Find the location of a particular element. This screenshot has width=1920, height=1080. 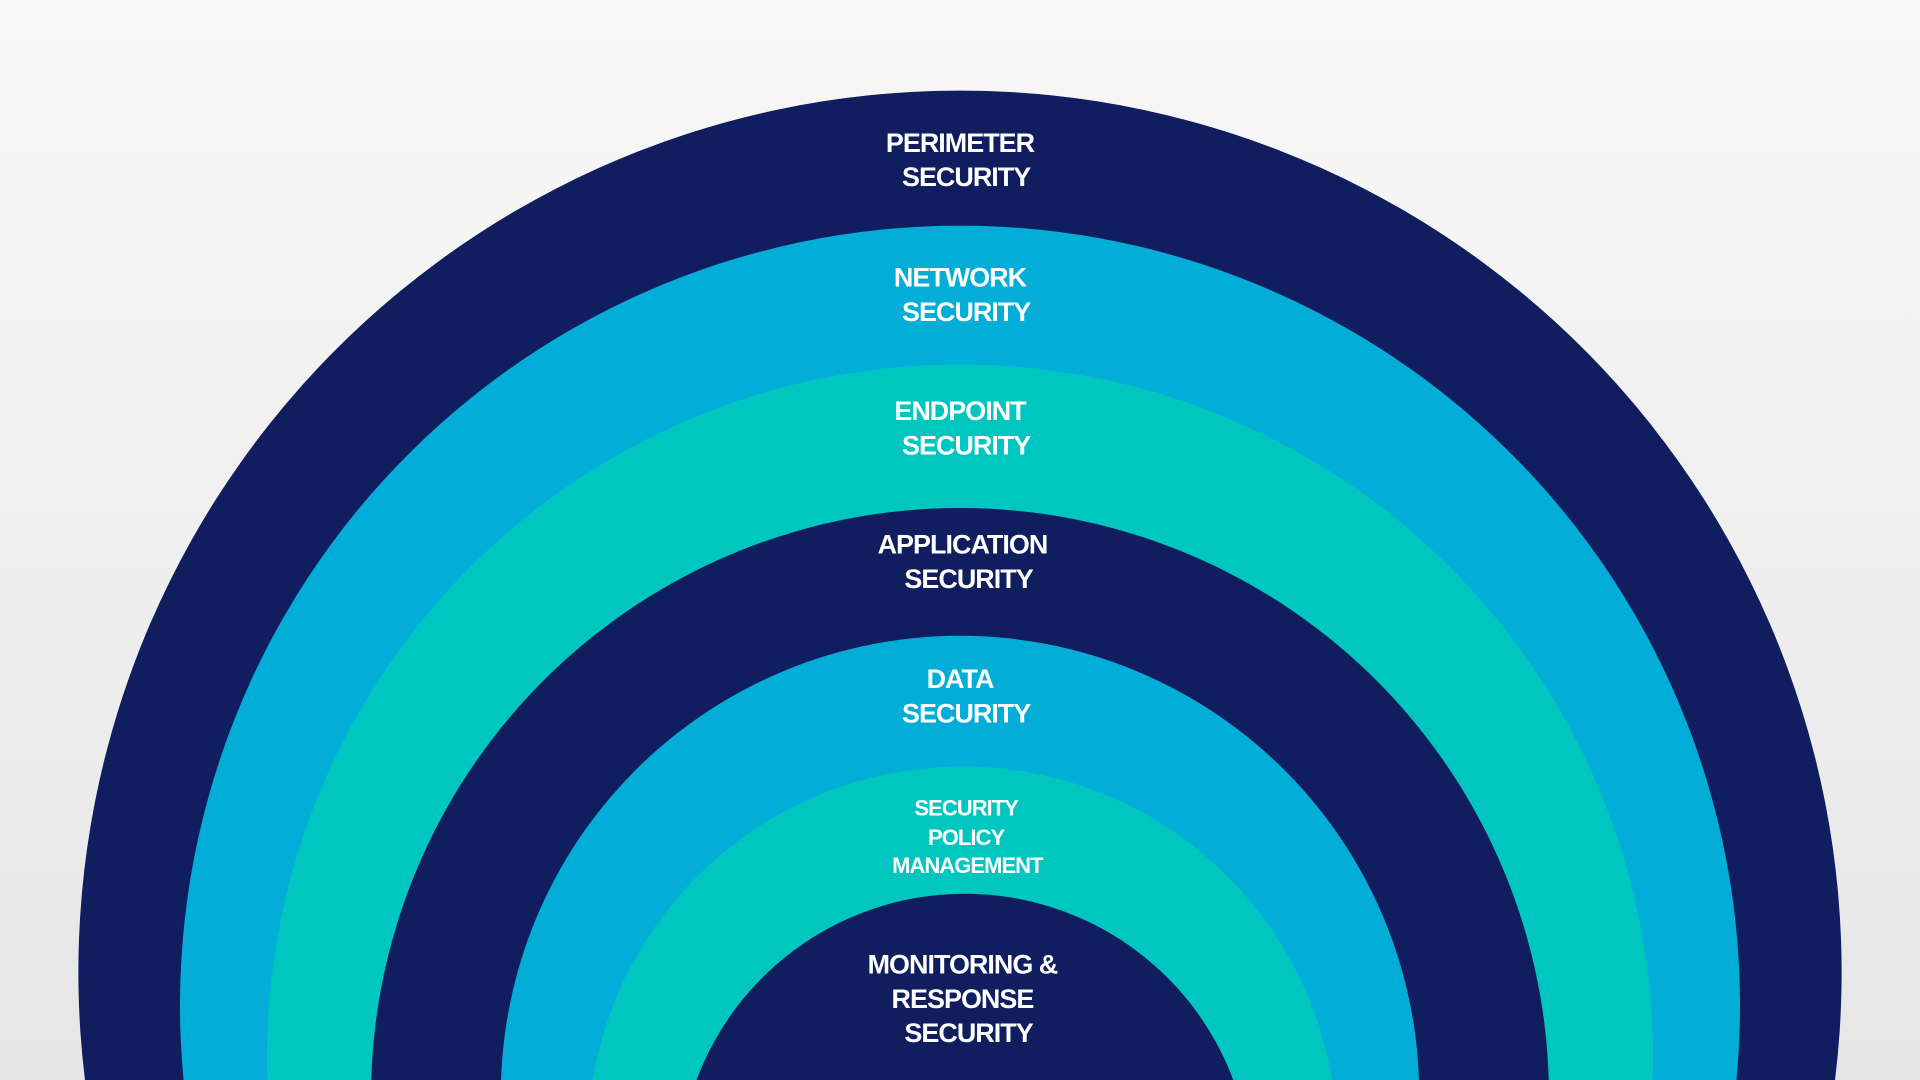

layer-label-endpoint-line2: SECURITY is located at coordinates (966, 445).